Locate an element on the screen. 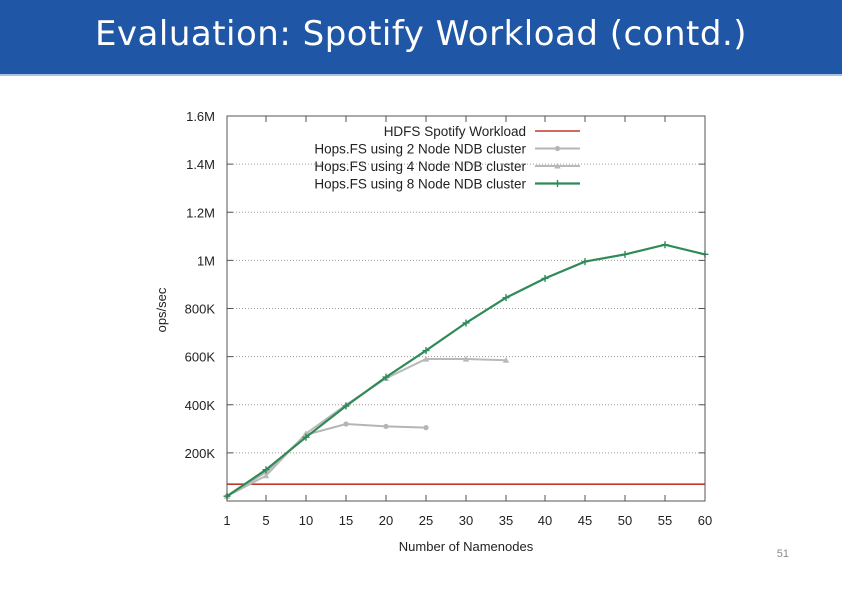 Image resolution: width=842 pixels, height=595 pixels. x-tick-label-1: 1 is located at coordinates (226, 520).